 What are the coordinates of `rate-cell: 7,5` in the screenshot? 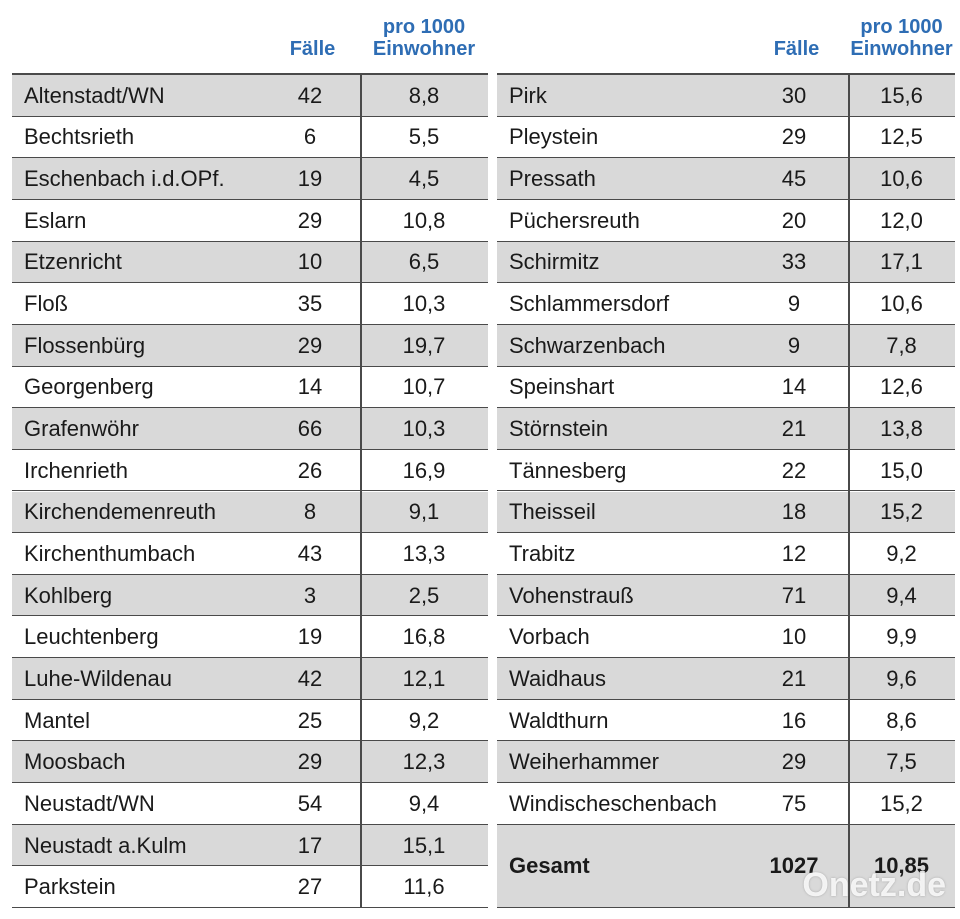 It's located at (901, 762).